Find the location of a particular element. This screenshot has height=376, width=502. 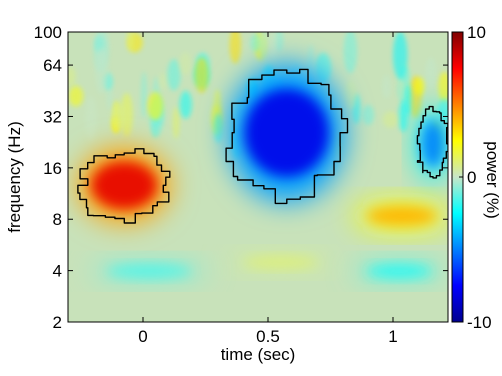

y-tick-label: 2 is located at coordinates (57, 322).